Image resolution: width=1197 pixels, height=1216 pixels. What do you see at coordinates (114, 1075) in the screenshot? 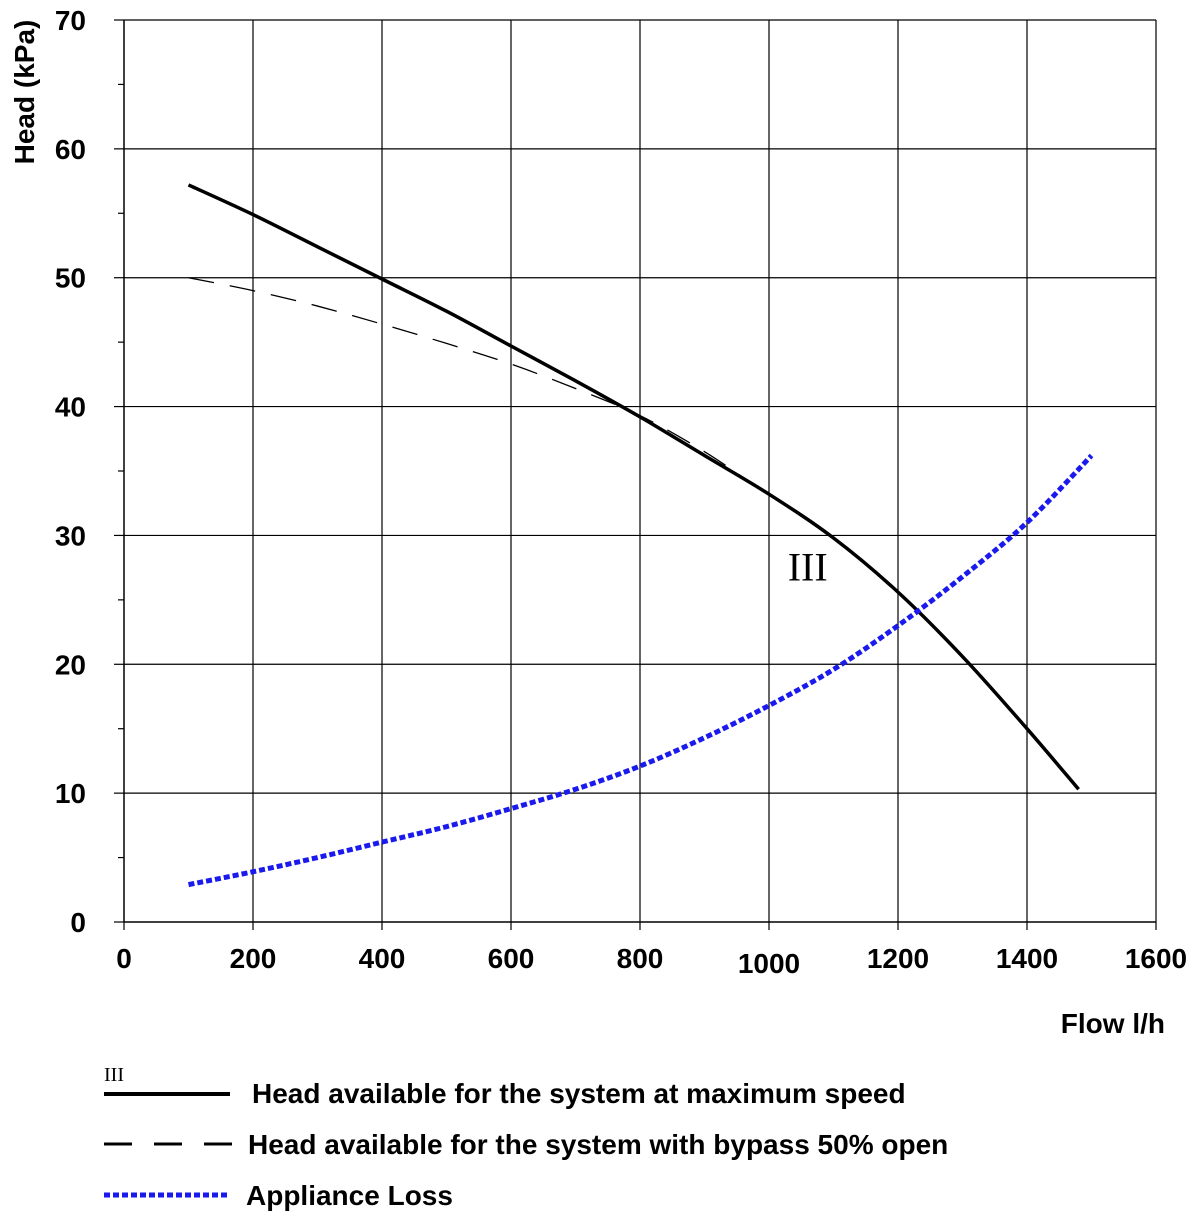
I see `legend-marker-label: III` at bounding box center [114, 1075].